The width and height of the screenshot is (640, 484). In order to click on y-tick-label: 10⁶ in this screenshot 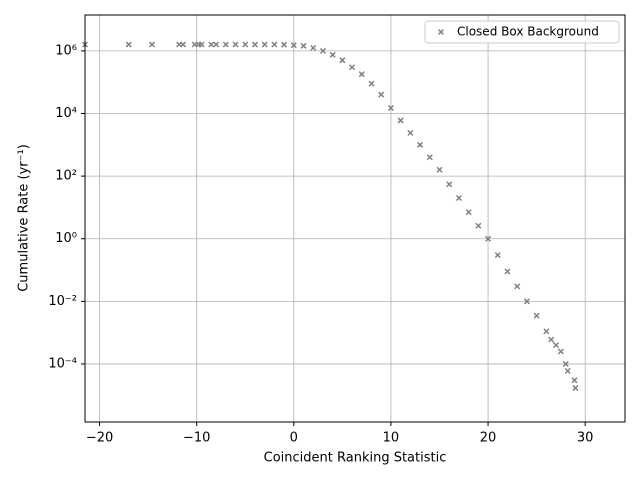, I will do `click(66, 50)`.